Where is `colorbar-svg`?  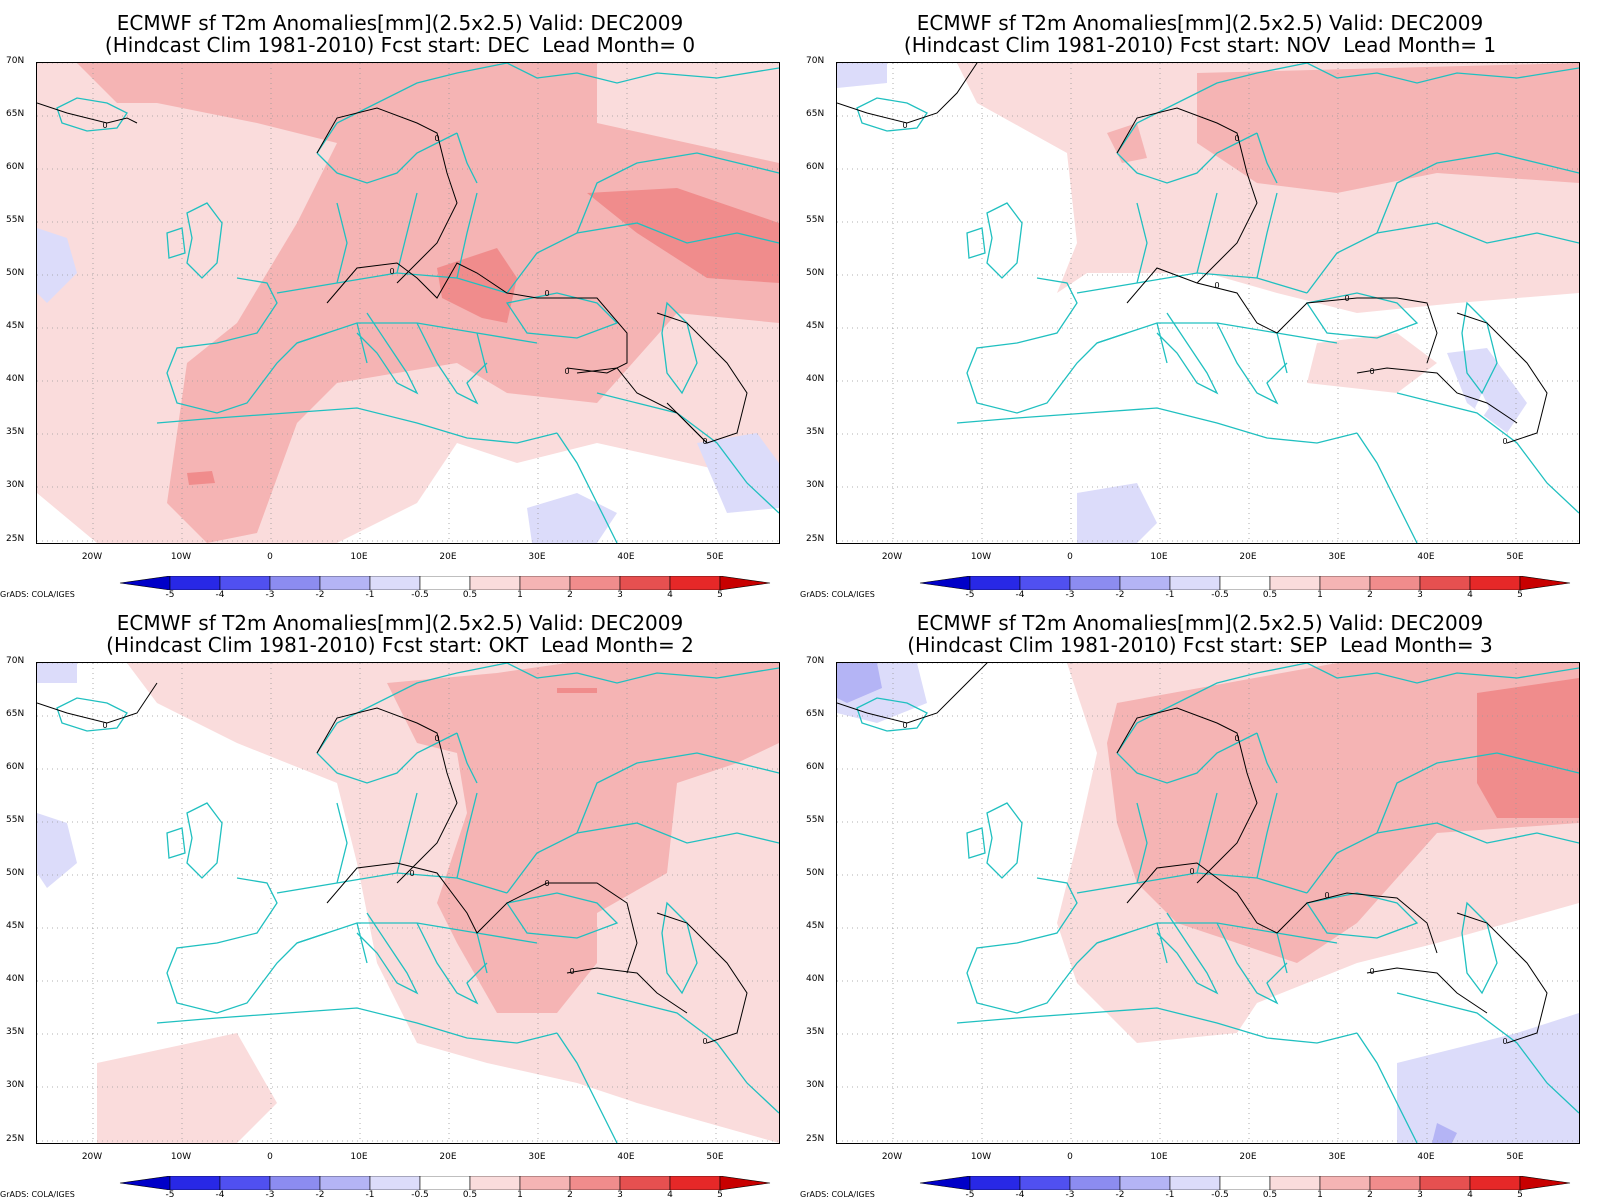
colorbar-svg is located at coordinates (445, 583).